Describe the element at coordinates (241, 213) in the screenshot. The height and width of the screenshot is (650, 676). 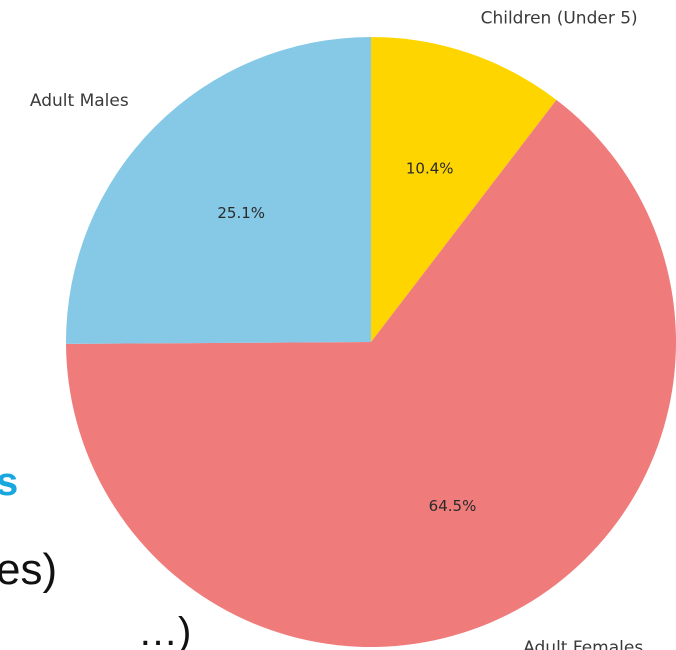
I see `value-label-adult-males: 25.1%` at that location.